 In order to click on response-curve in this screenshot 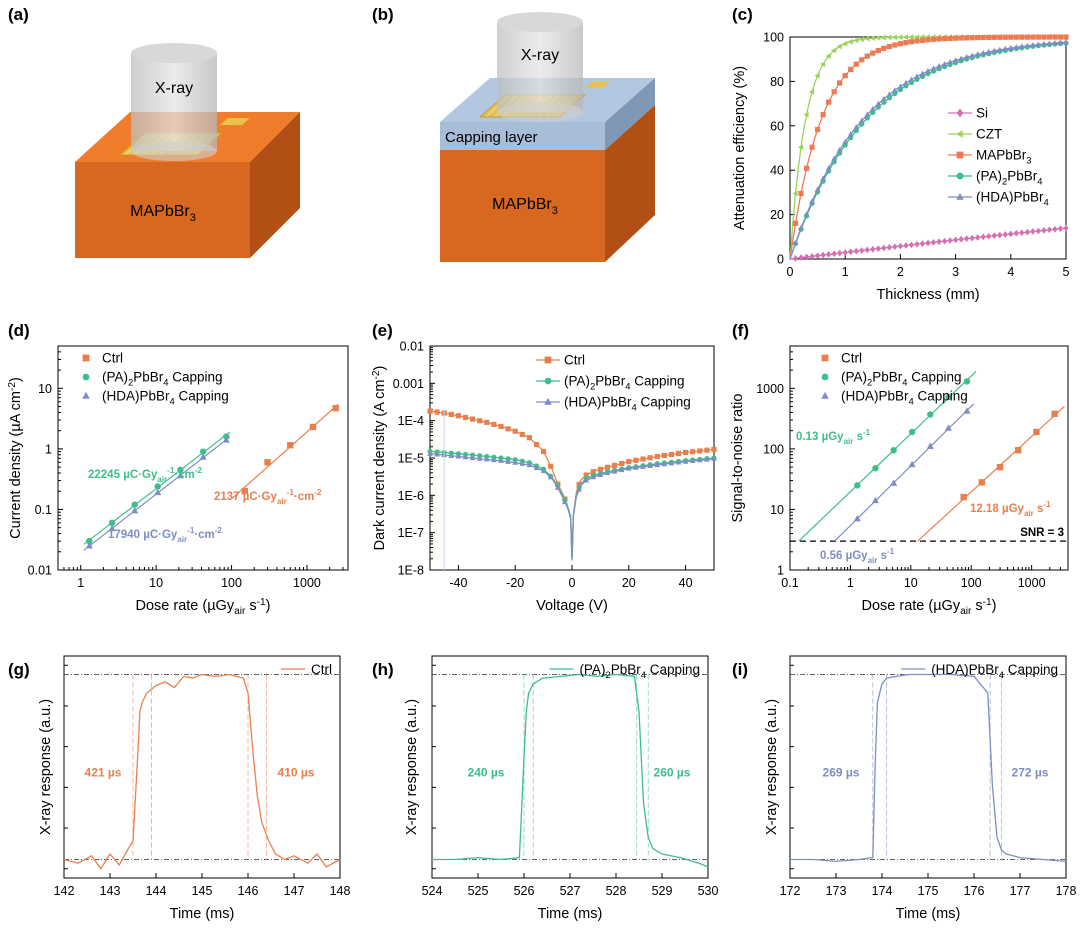, I will do `click(570, 770)`.